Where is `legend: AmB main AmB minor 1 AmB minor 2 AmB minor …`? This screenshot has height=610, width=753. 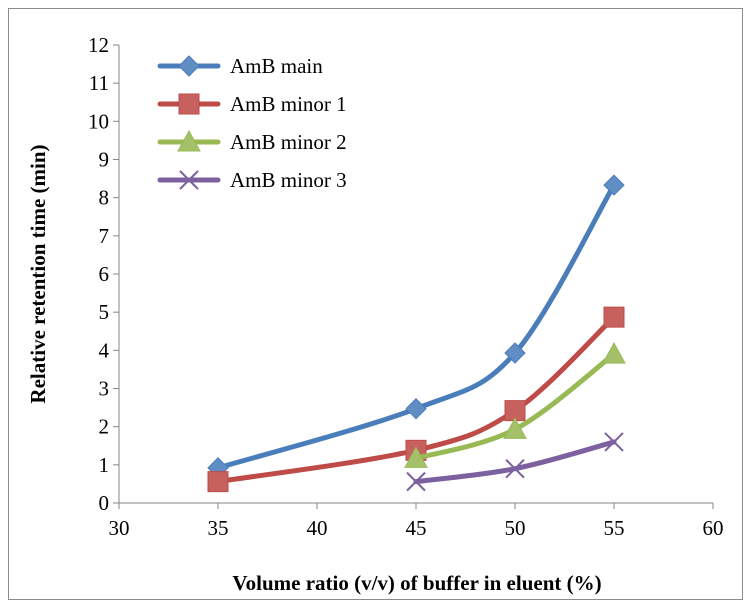 legend: AmB main AmB minor 1 AmB minor 2 AmB minor … is located at coordinates (252, 123).